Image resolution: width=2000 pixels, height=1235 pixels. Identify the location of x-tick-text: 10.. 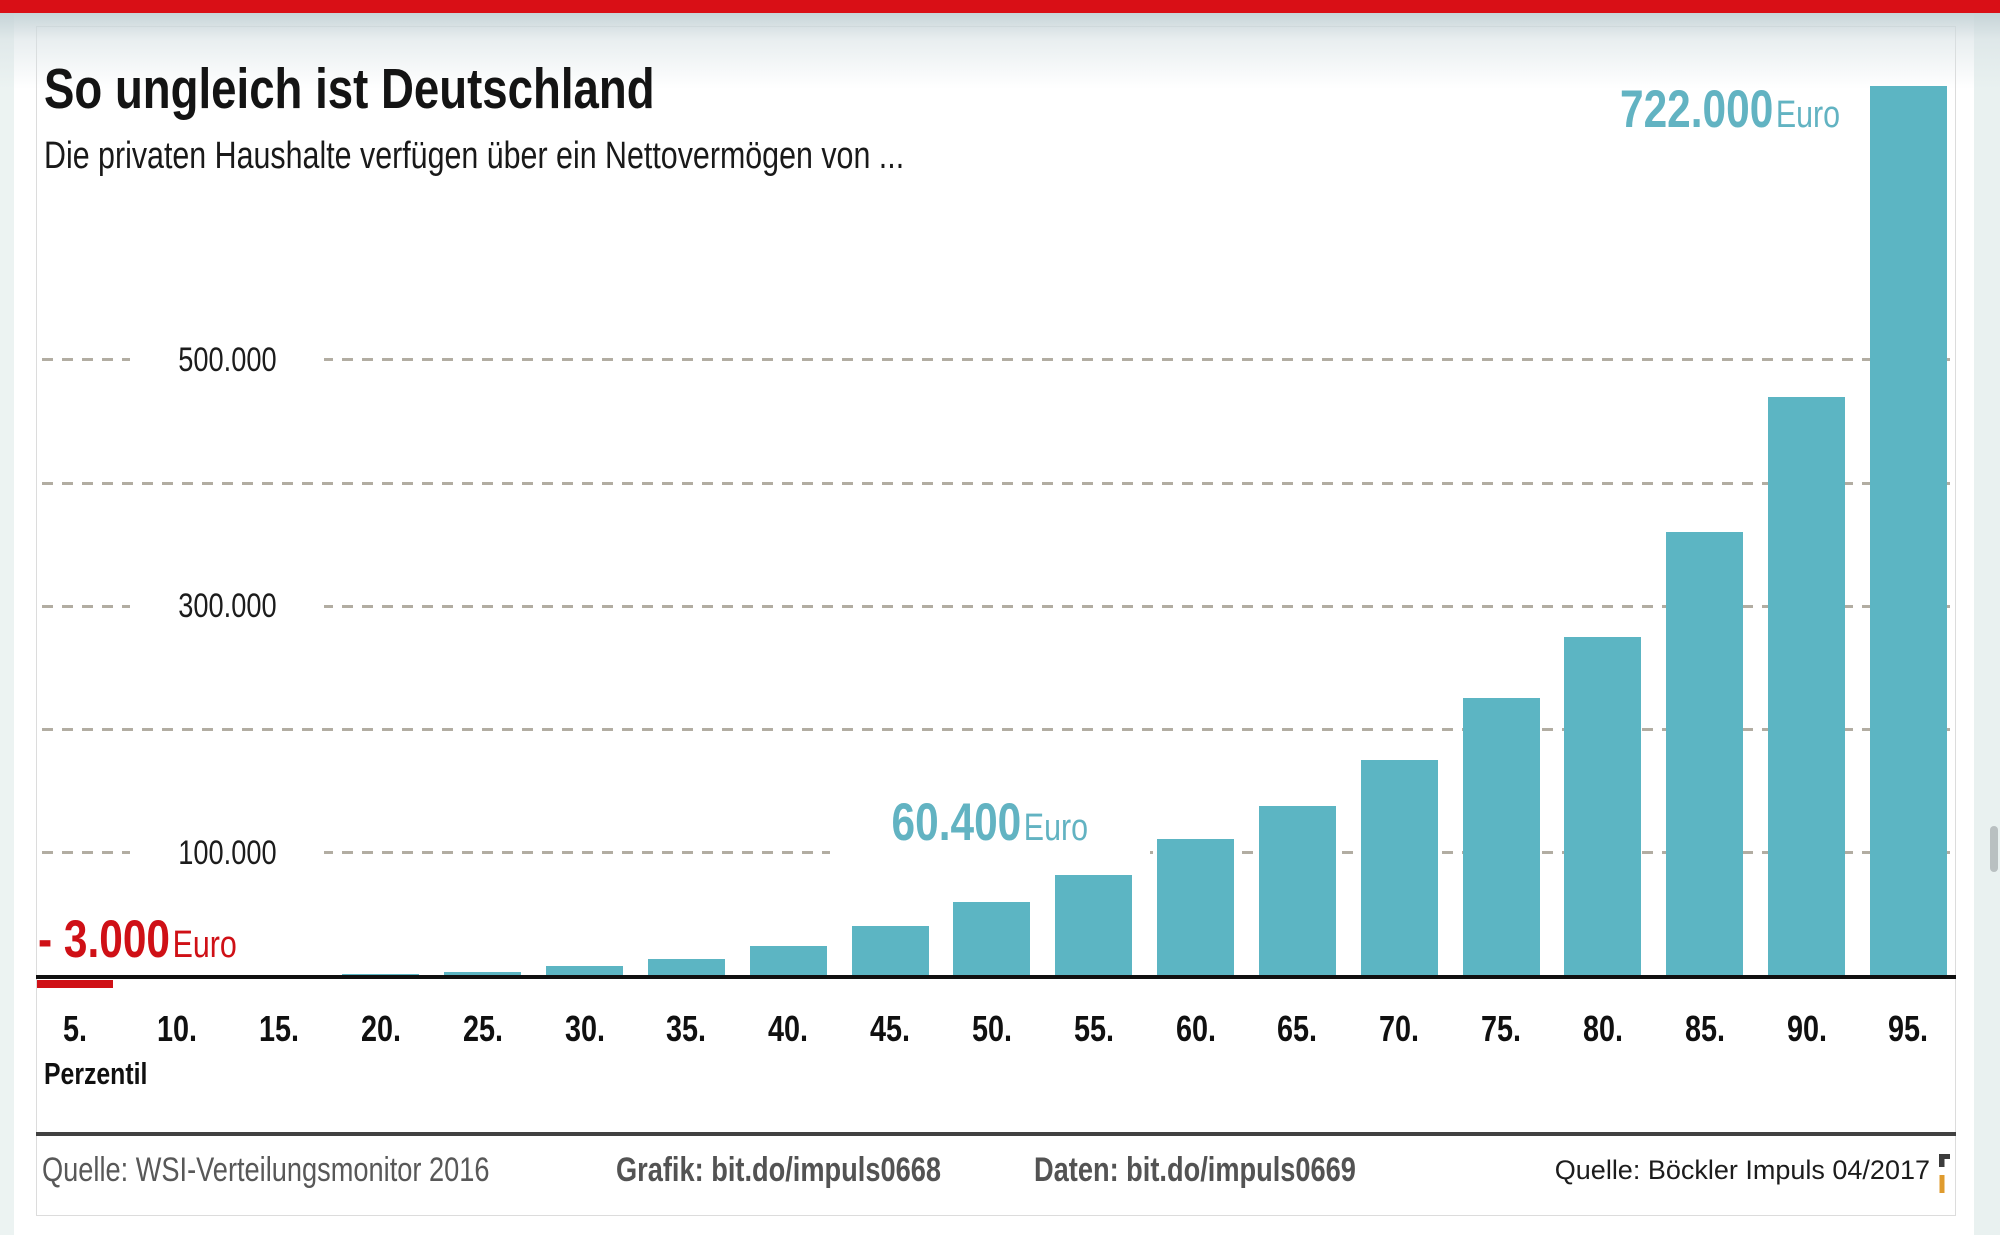
(177, 1028).